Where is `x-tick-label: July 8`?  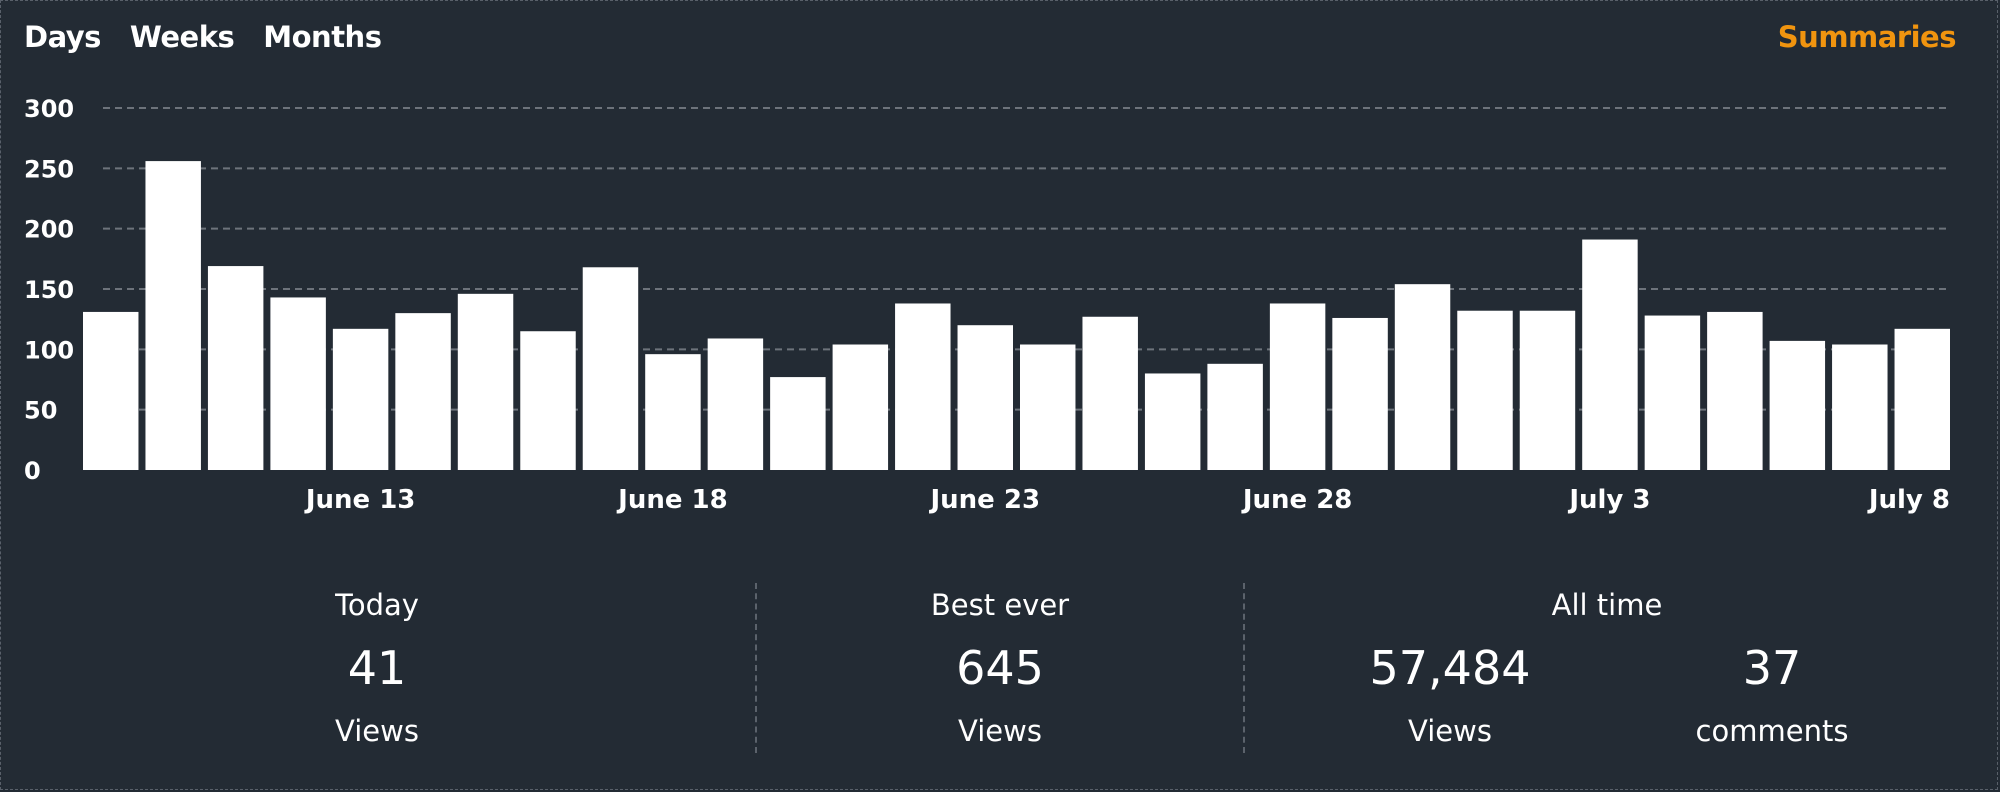 x-tick-label: July 8 is located at coordinates (1908, 500).